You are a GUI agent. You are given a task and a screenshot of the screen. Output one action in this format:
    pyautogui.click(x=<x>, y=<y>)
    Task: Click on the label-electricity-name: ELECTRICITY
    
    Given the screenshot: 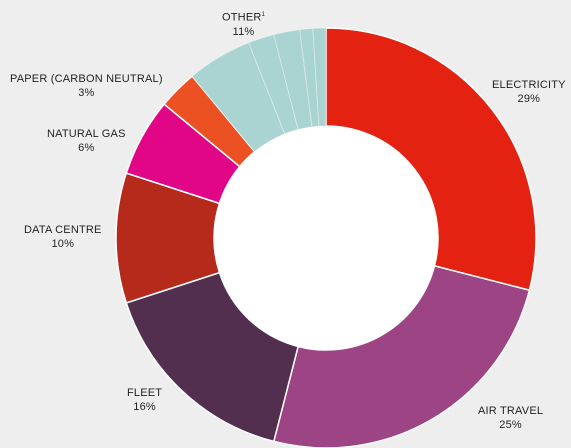 What is the action you would take?
    pyautogui.click(x=529, y=85)
    